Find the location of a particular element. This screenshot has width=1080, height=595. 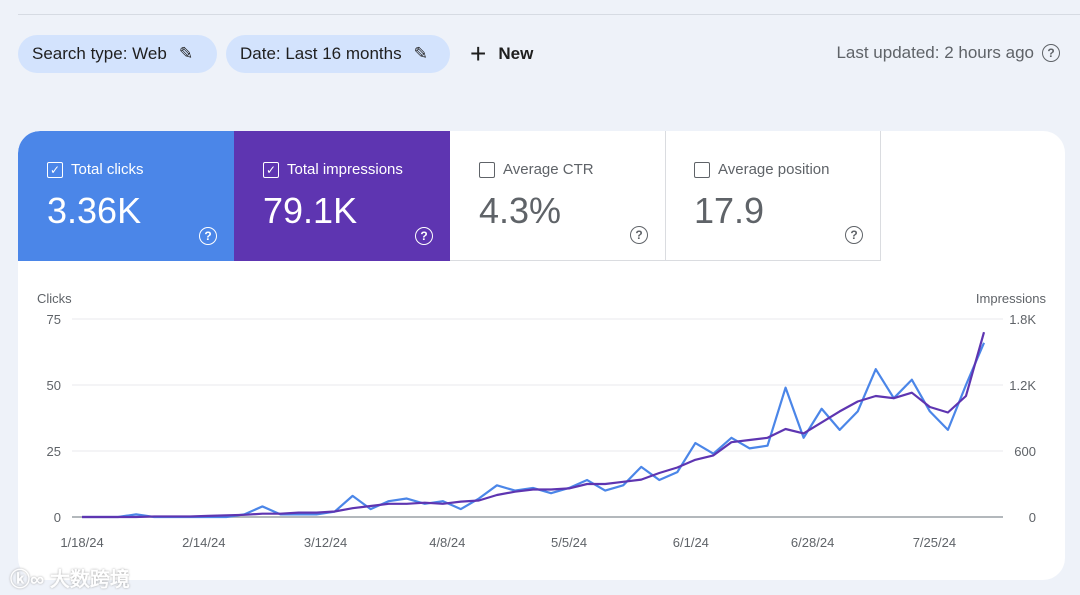

left-tick-label: 25 is located at coordinates (54, 451).